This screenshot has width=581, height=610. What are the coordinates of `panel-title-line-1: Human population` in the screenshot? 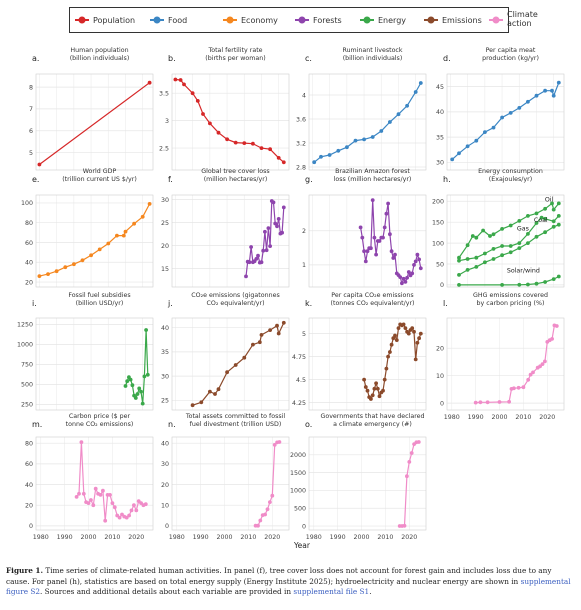 It's located at (99, 50).